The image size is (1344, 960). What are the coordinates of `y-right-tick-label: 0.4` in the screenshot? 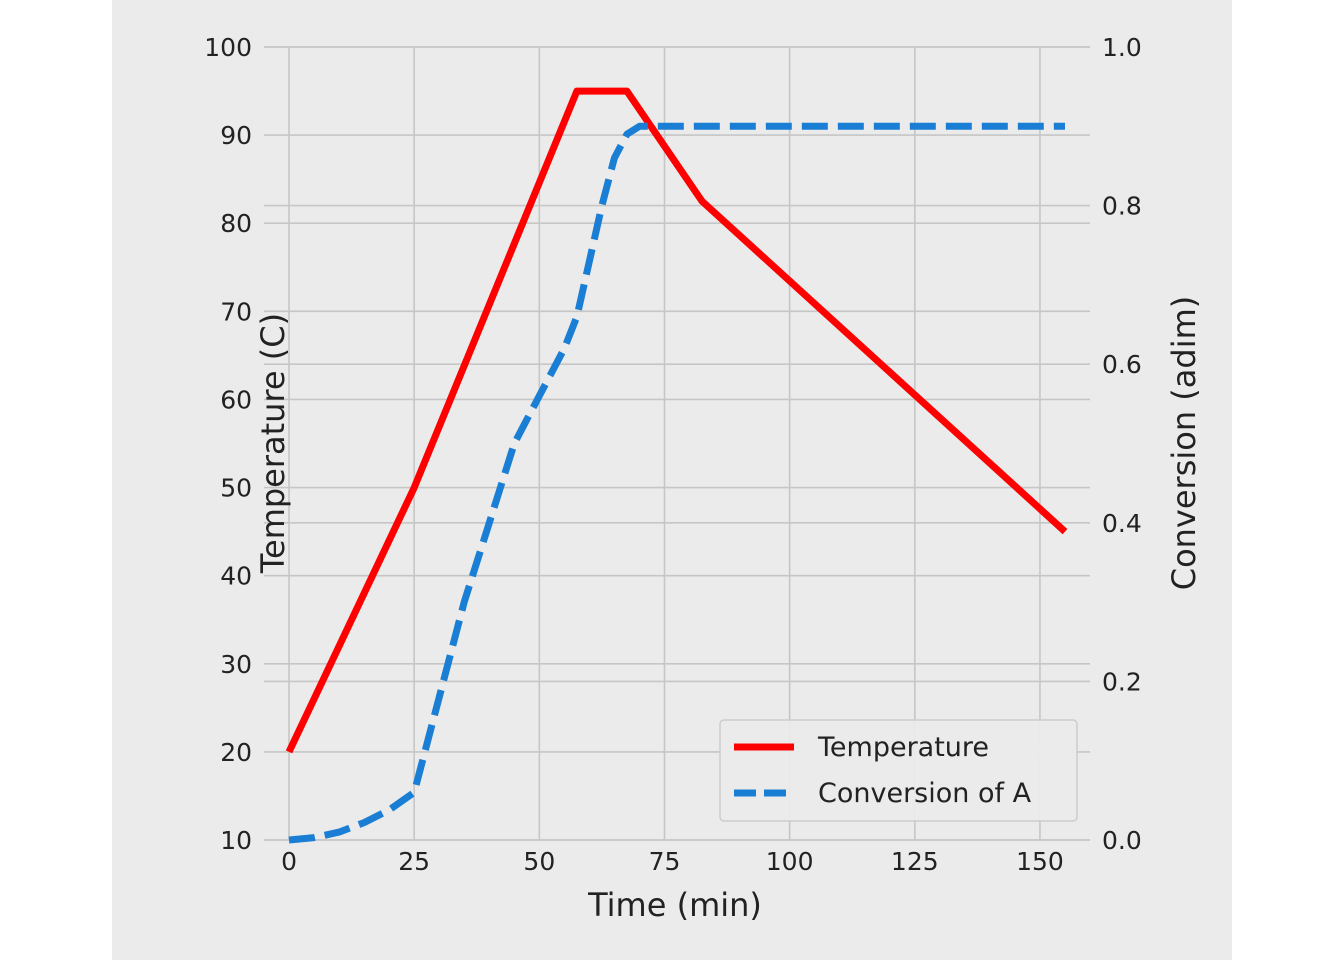 It's located at (1122, 523).